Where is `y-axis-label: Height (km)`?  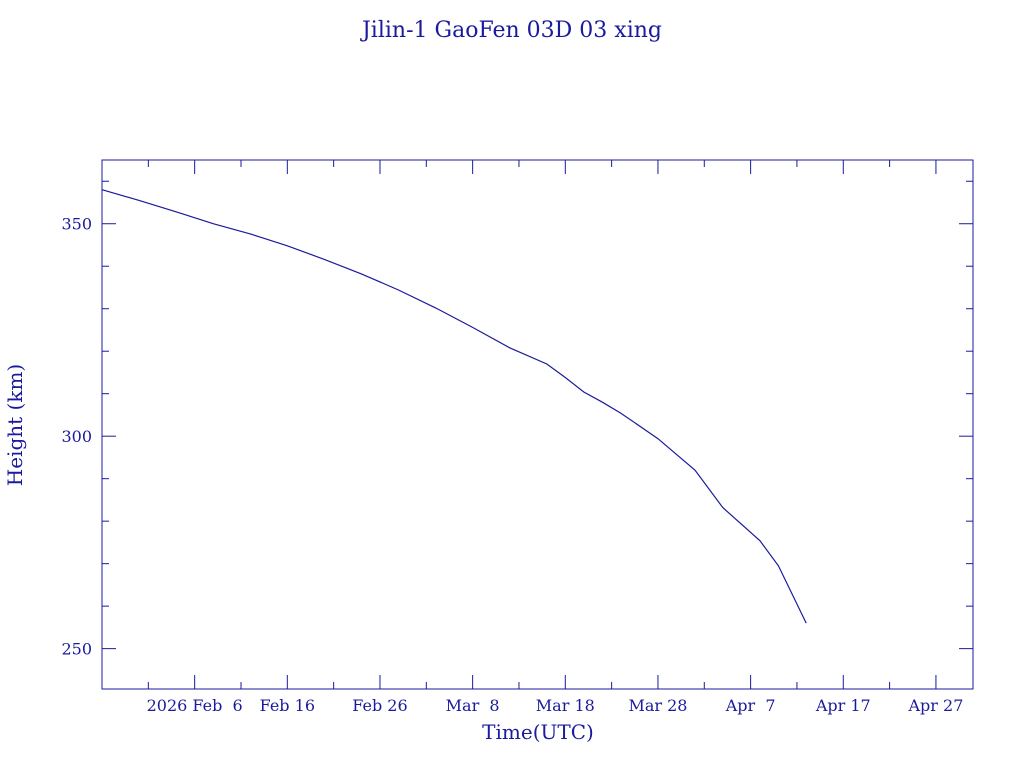 y-axis-label: Height (km) is located at coordinates (15, 425).